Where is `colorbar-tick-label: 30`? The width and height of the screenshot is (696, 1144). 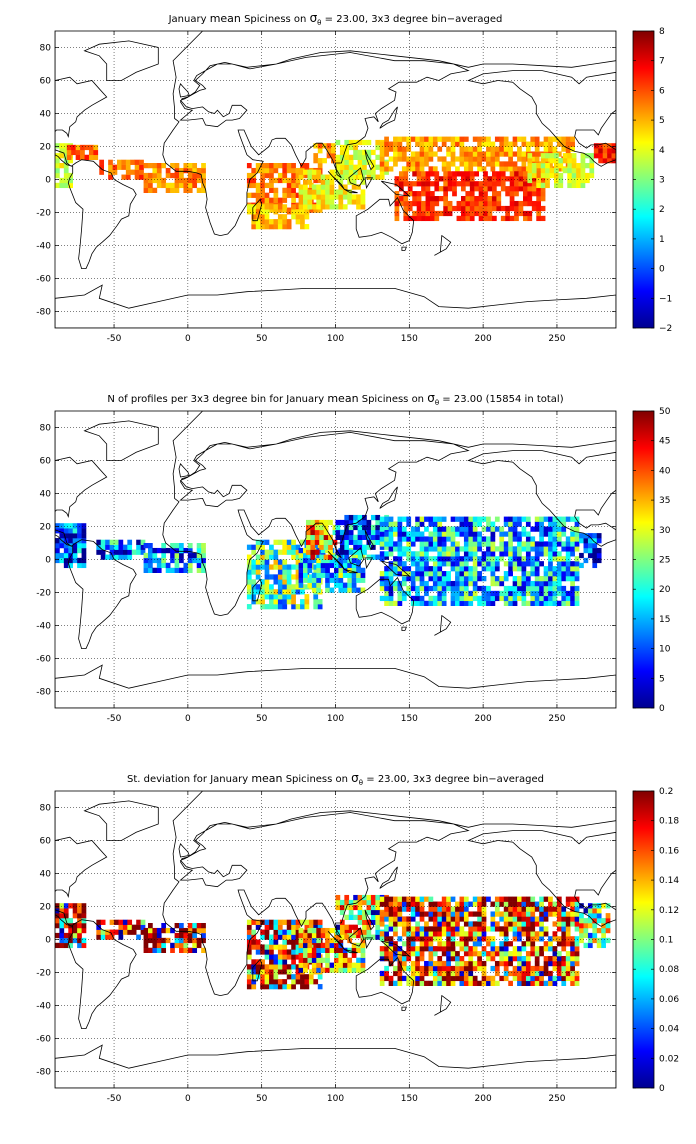
colorbar-tick-label: 30 is located at coordinates (665, 531).